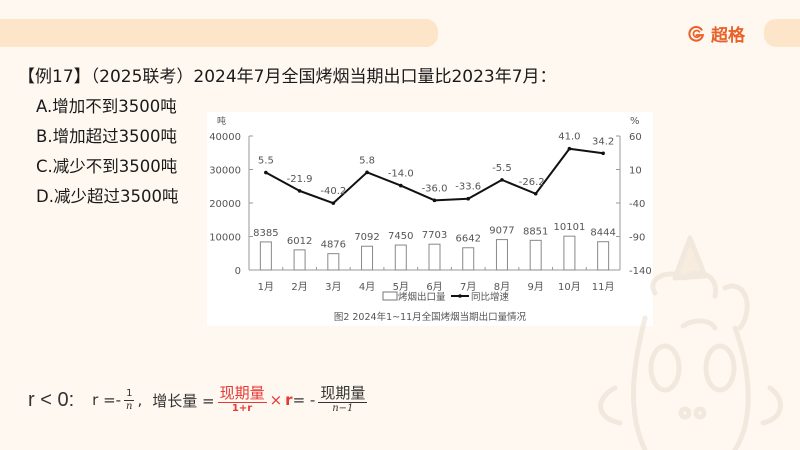 The height and width of the screenshot is (450, 800). What do you see at coordinates (434, 235) in the screenshot?
I see `bar-value-label: 7703` at bounding box center [434, 235].